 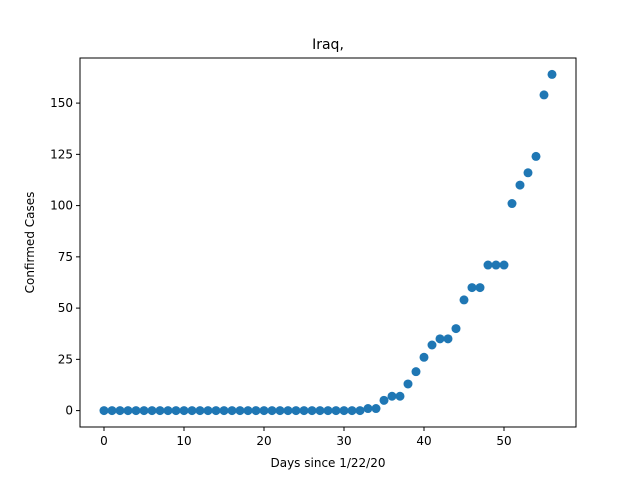 What do you see at coordinates (61, 103) in the screenshot?
I see `y-tick-label: 150` at bounding box center [61, 103].